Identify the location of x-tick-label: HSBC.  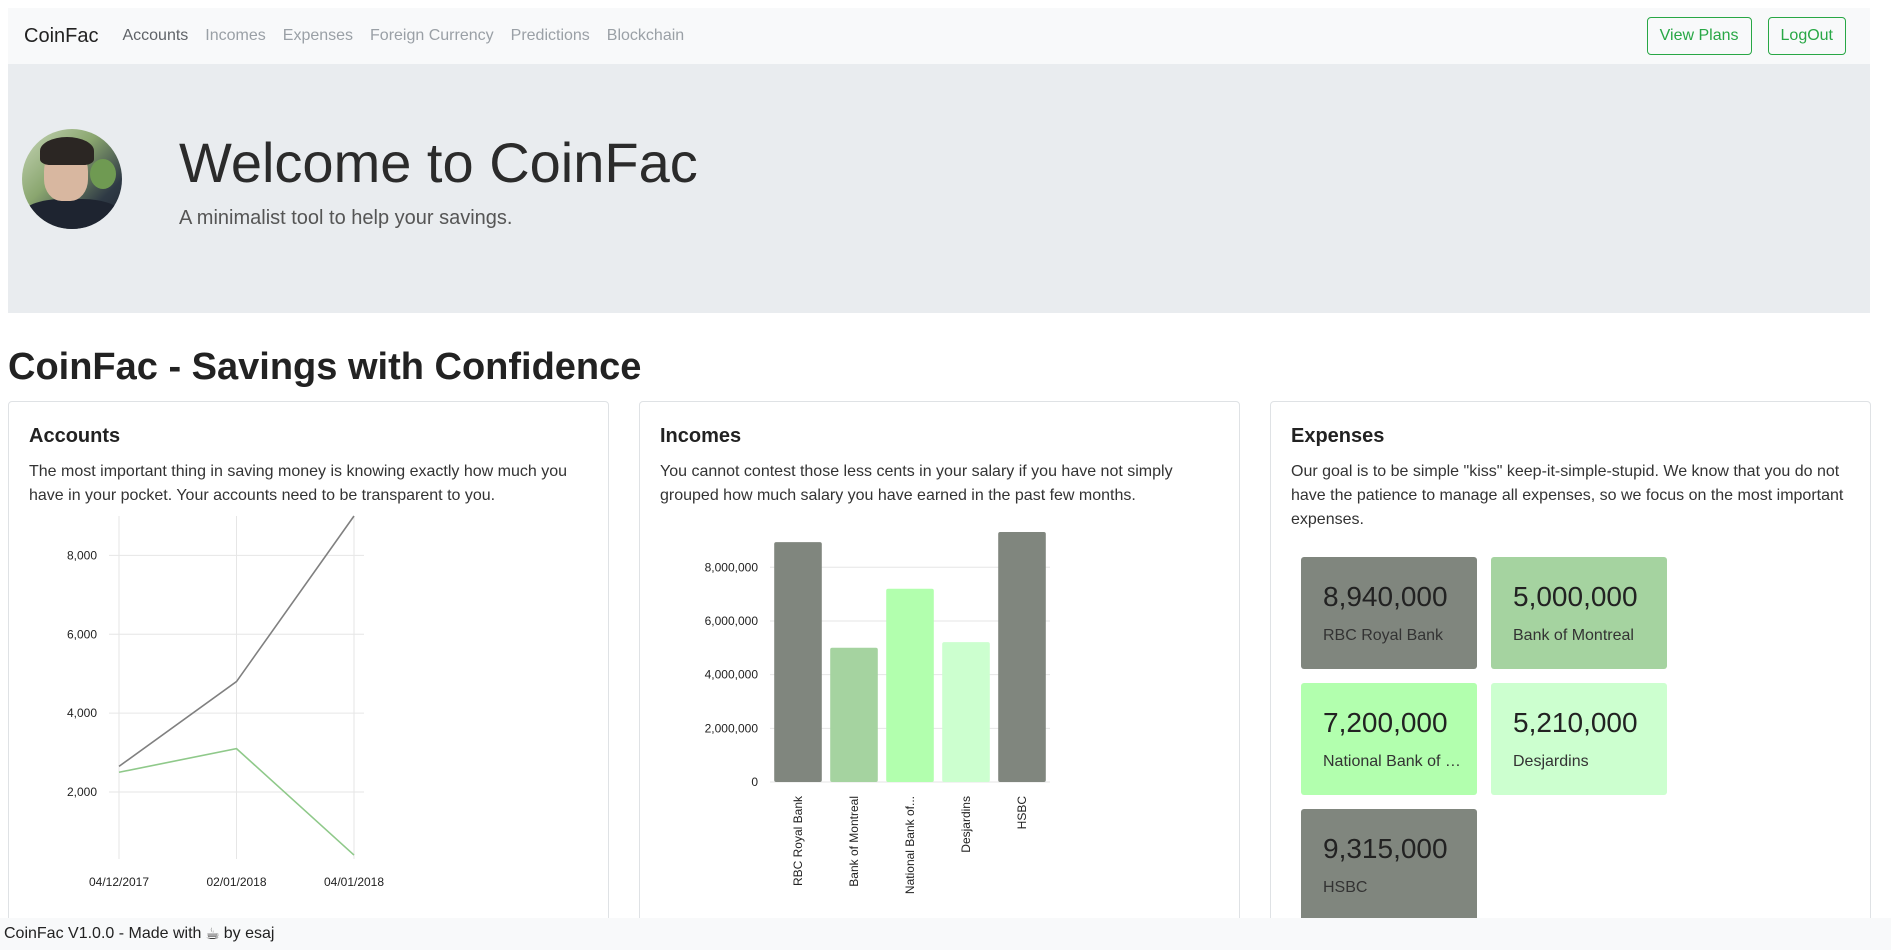
(1022, 813).